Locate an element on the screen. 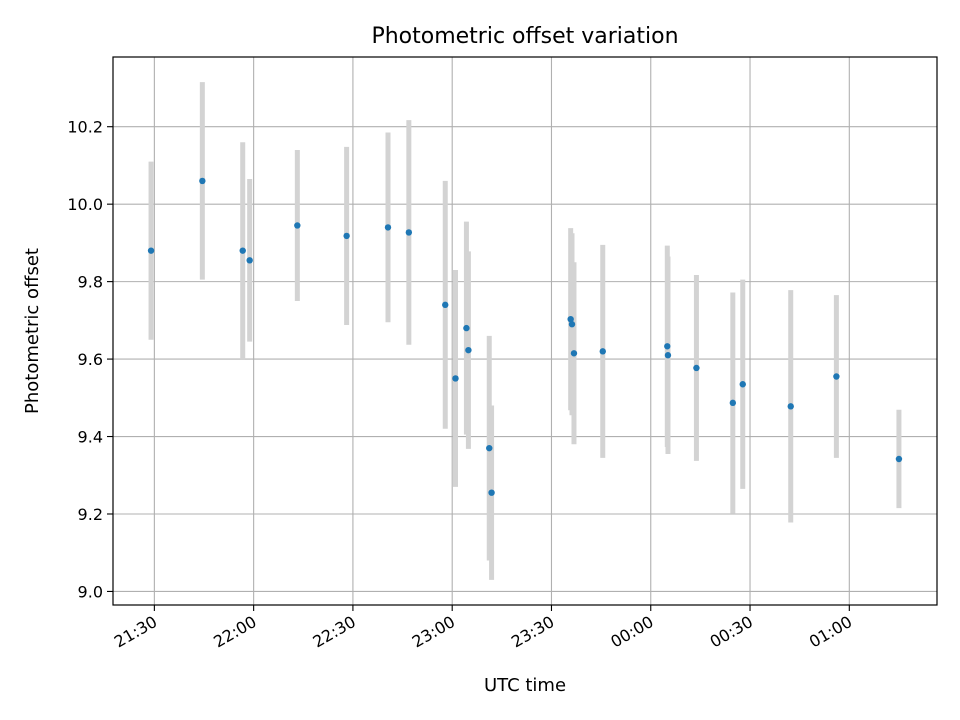 The height and width of the screenshot is (720, 960). y-tick-label: 9.8 is located at coordinates (90, 282).